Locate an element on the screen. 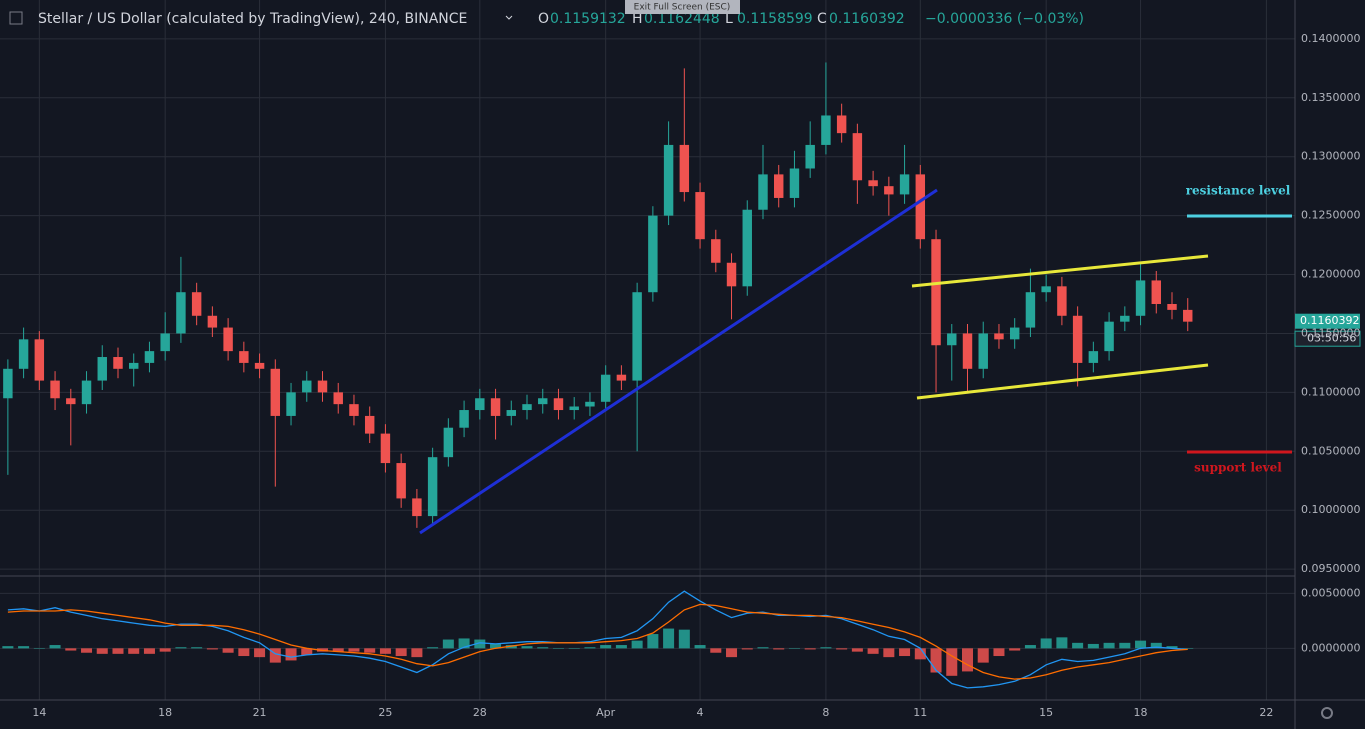  exit-fullscreen is located at coordinates (682, 7).